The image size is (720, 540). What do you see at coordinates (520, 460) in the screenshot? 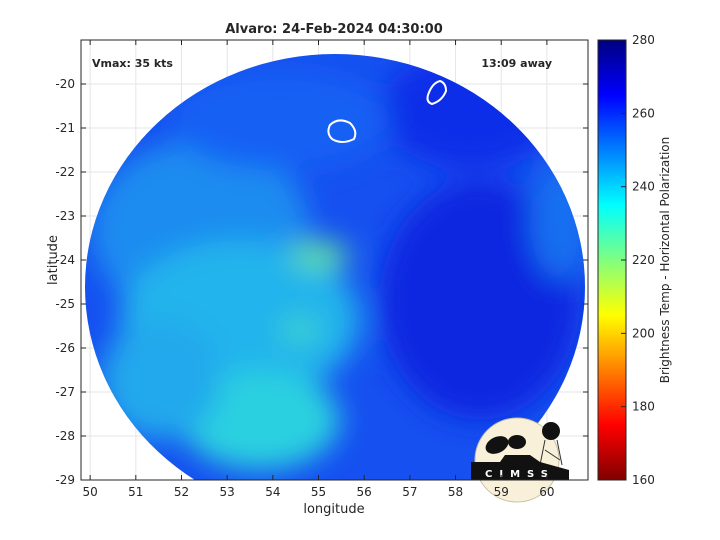
I see `cimss-logo: CIMSS` at bounding box center [520, 460].